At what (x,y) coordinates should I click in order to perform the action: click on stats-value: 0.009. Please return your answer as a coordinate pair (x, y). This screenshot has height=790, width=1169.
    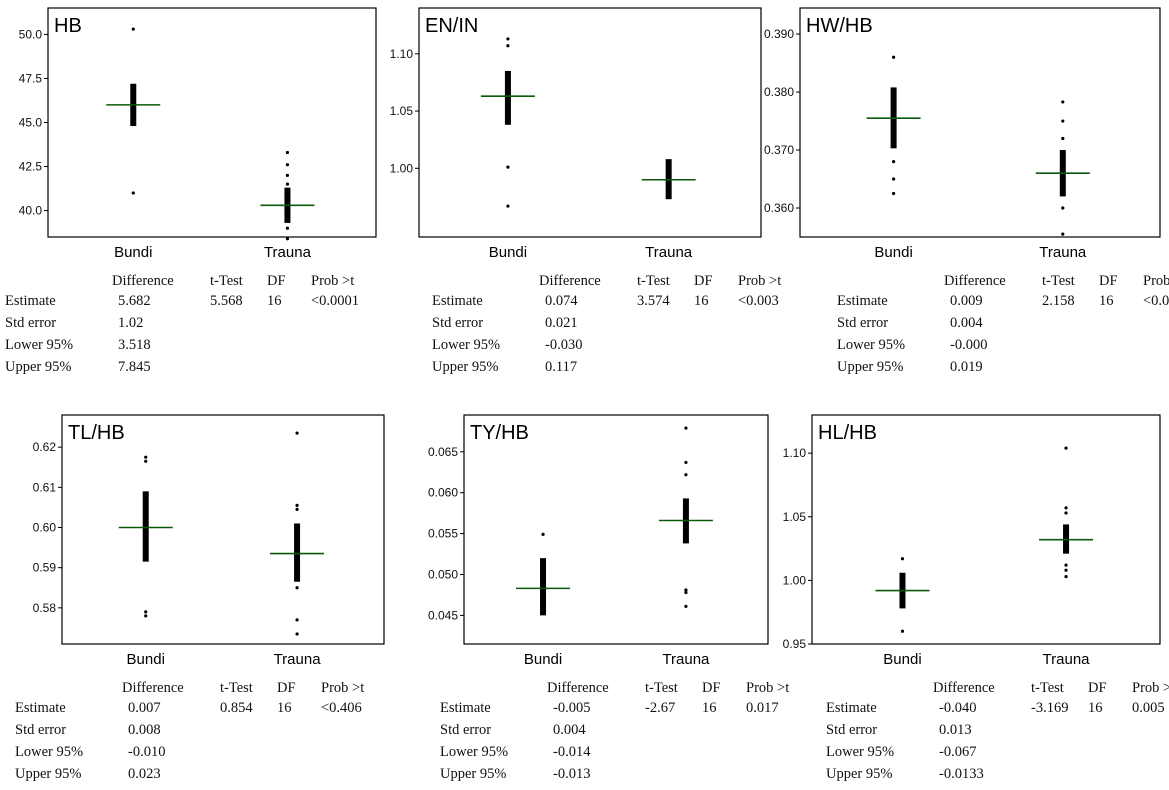
    Looking at the image, I should click on (966, 301).